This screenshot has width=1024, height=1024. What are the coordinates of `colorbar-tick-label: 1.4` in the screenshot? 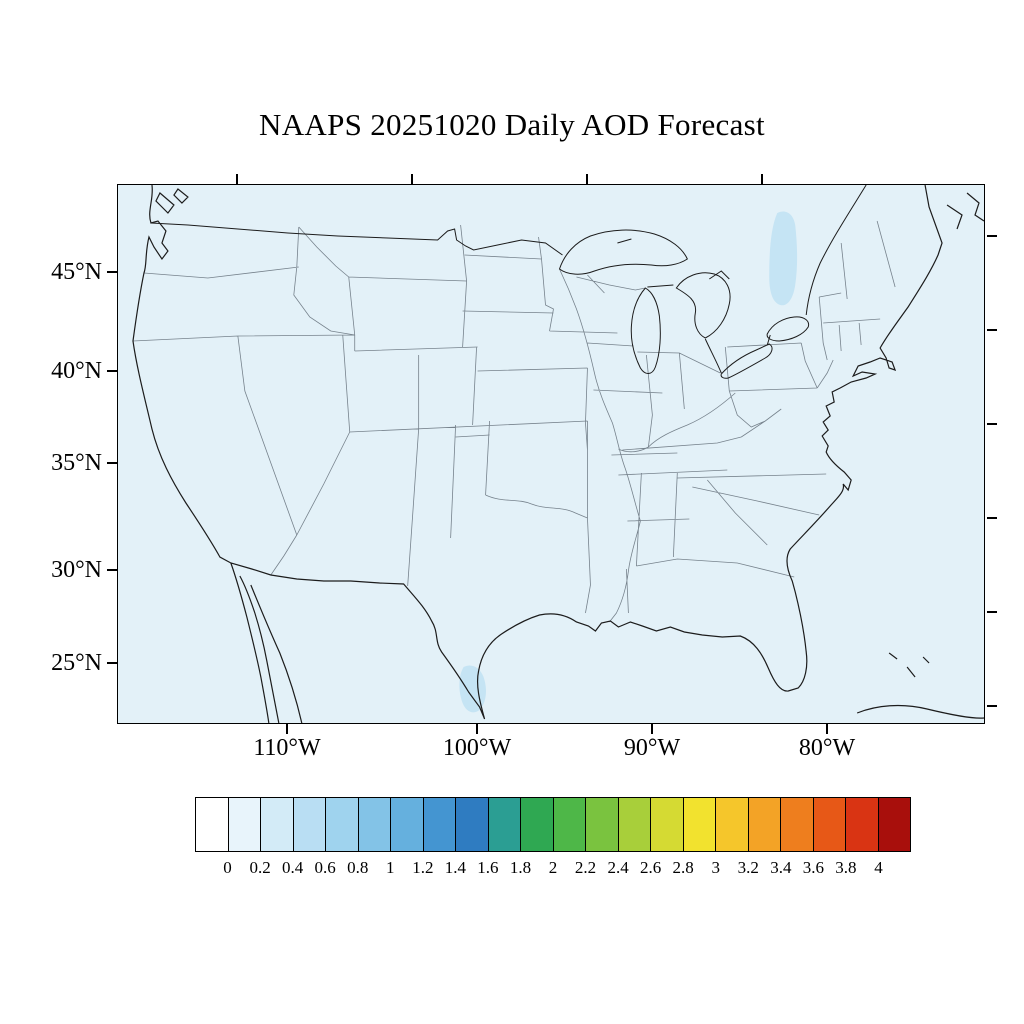 It's located at (455, 867).